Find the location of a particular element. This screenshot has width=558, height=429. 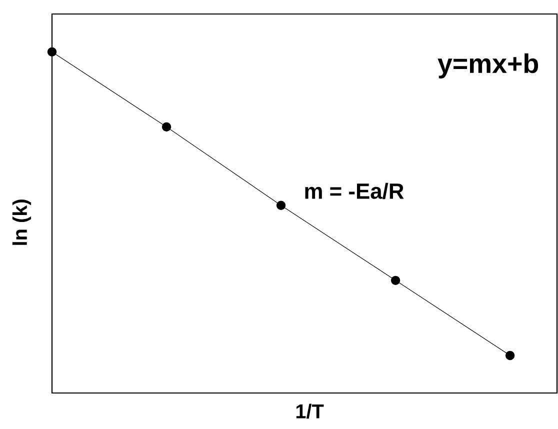

x-axis-title: 1/T is located at coordinates (310, 411).